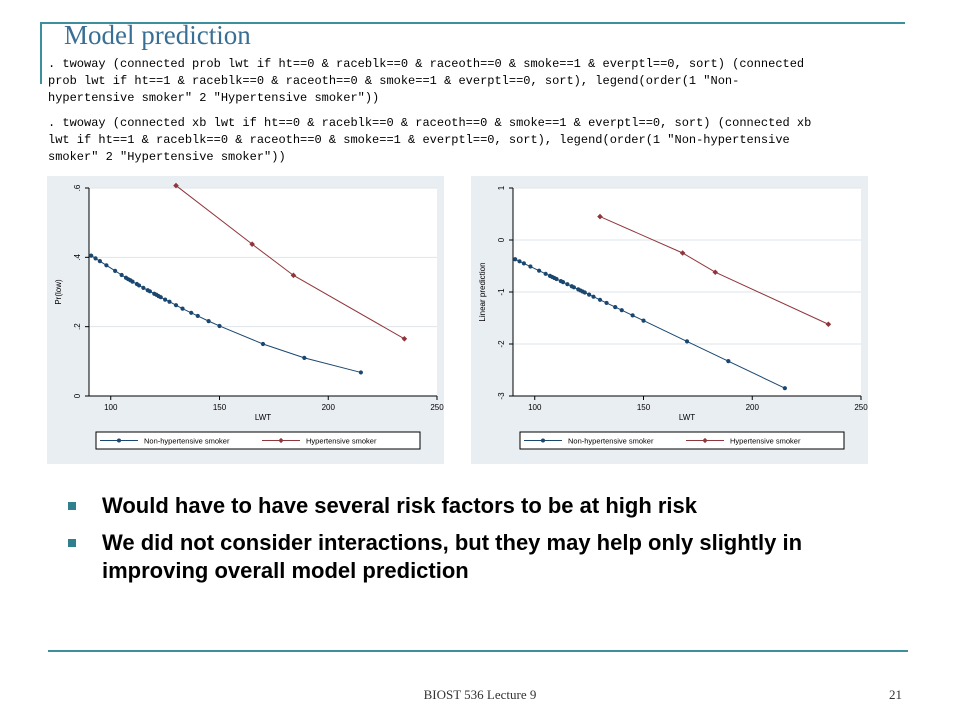 The width and height of the screenshot is (960, 720). Describe the element at coordinates (77, 326) in the screenshot. I see `y-tick-label: .2` at that location.